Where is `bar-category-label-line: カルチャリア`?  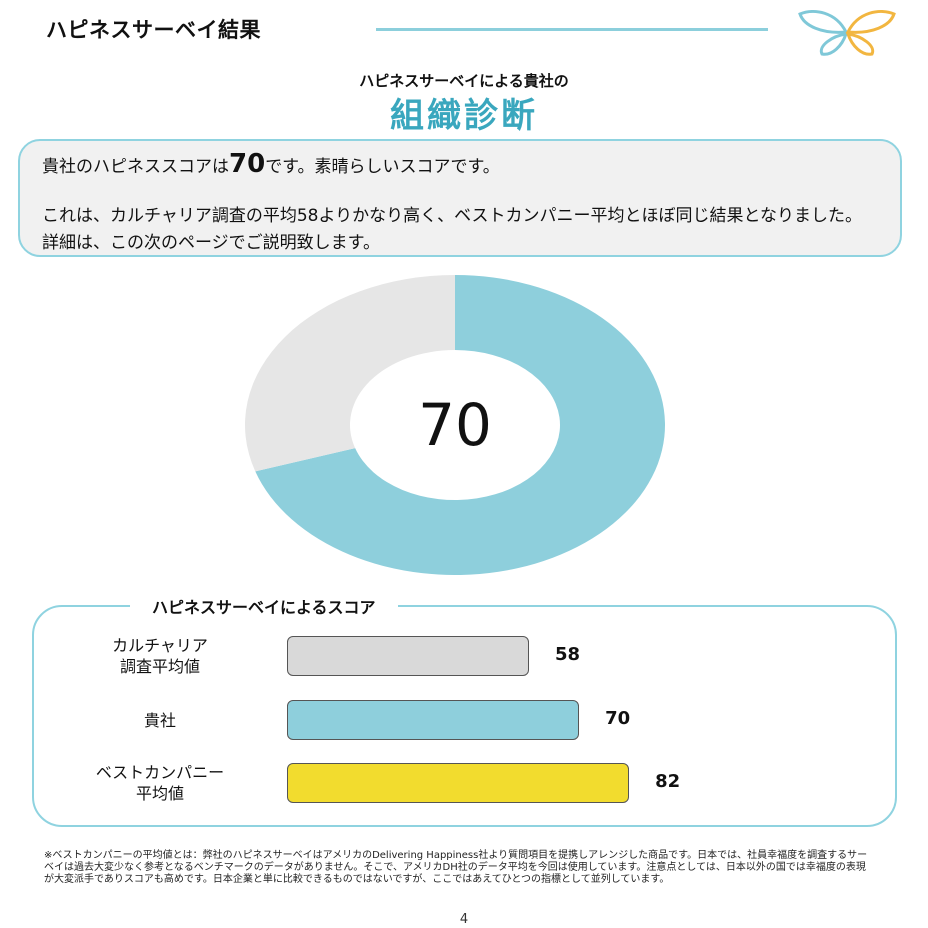 bar-category-label-line: カルチャリア is located at coordinates (160, 645).